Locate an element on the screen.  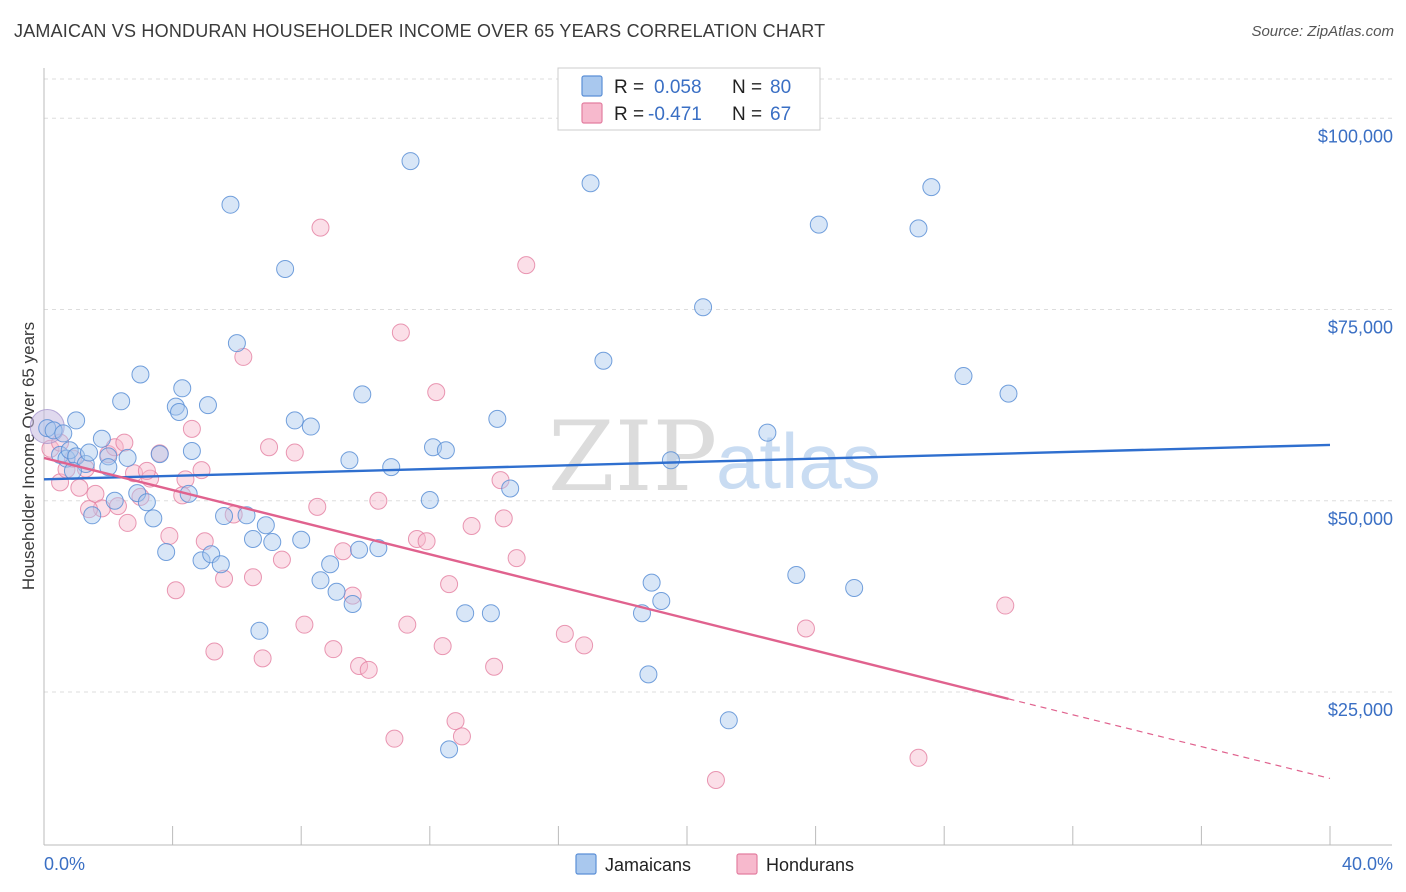
bottom-legend-swatch-hondurans is located at coordinates (747, 864).